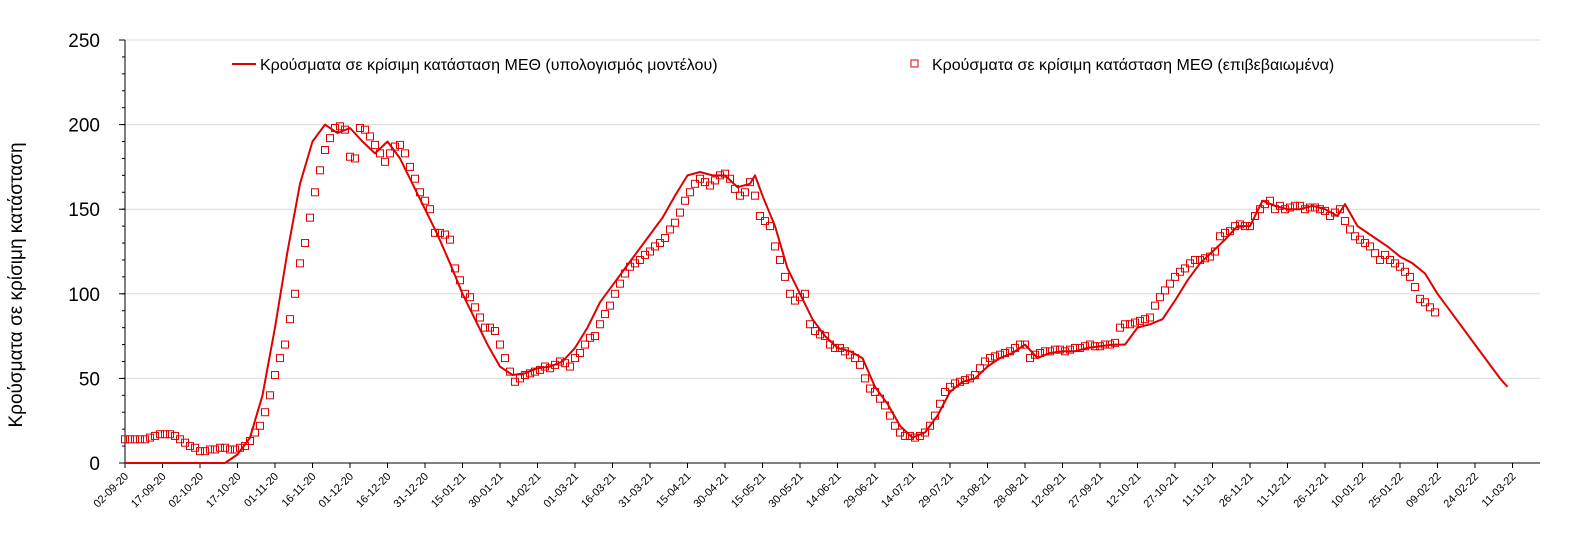 The height and width of the screenshot is (543, 1593). Describe the element at coordinates (599, 491) in the screenshot. I see `x-tick-label: 16-03-21` at that location.